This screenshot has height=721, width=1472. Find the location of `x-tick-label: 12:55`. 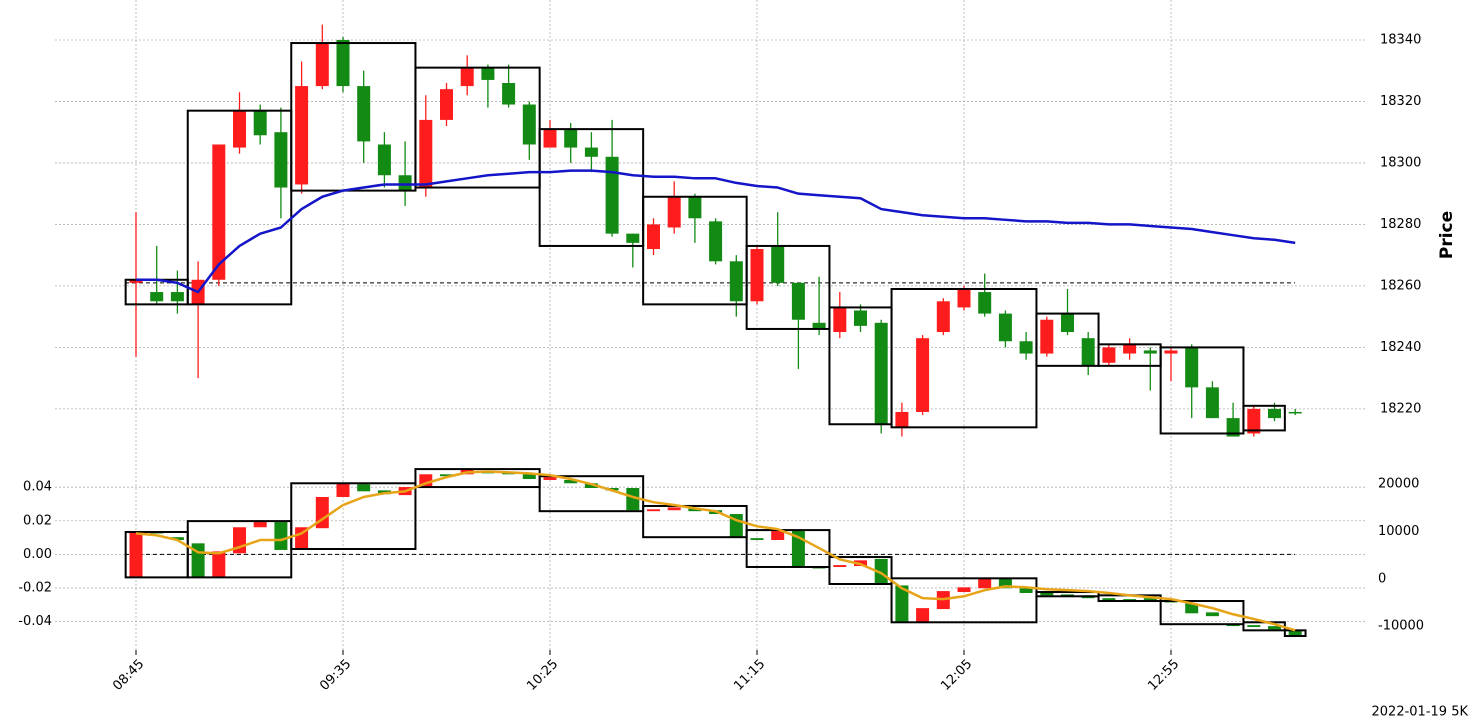

x-tick-label: 12:55 is located at coordinates (1163, 675).